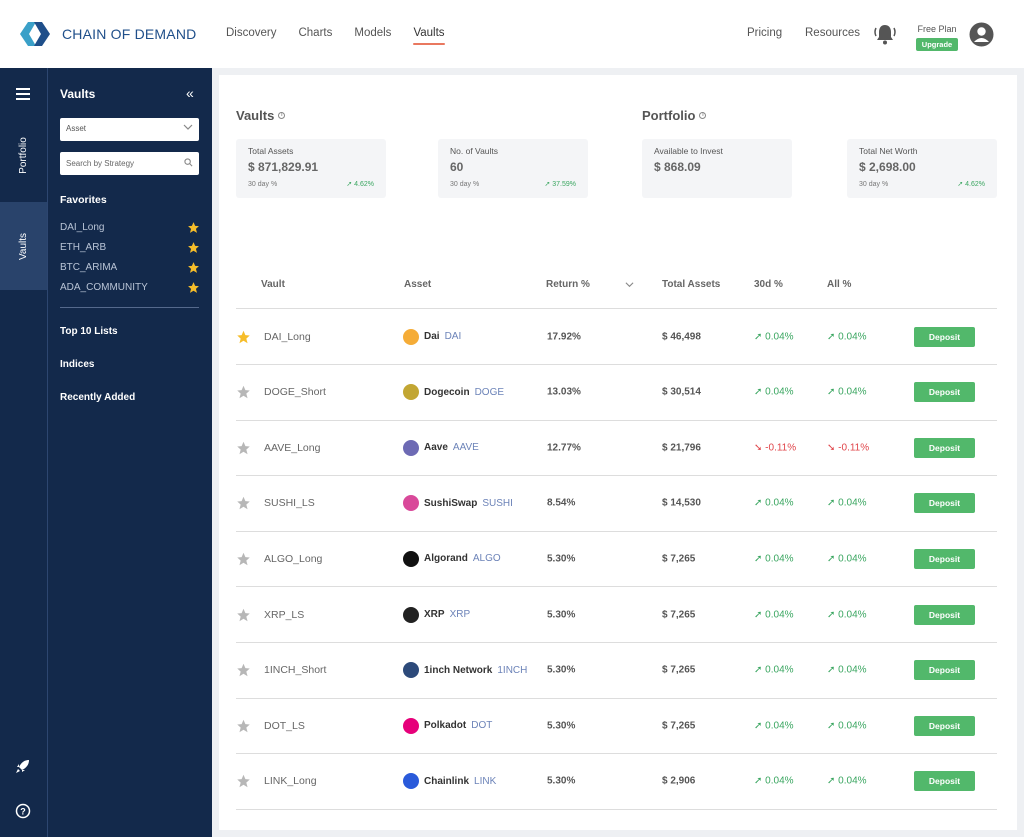  Describe the element at coordinates (292, 447) in the screenshot. I see `vault-name: AAVE_Long` at that location.